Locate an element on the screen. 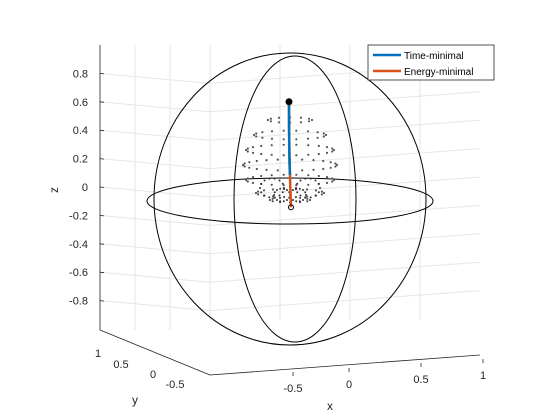 The image size is (560, 420). legend-label-energy: Energy-minimal is located at coordinates (438, 72).